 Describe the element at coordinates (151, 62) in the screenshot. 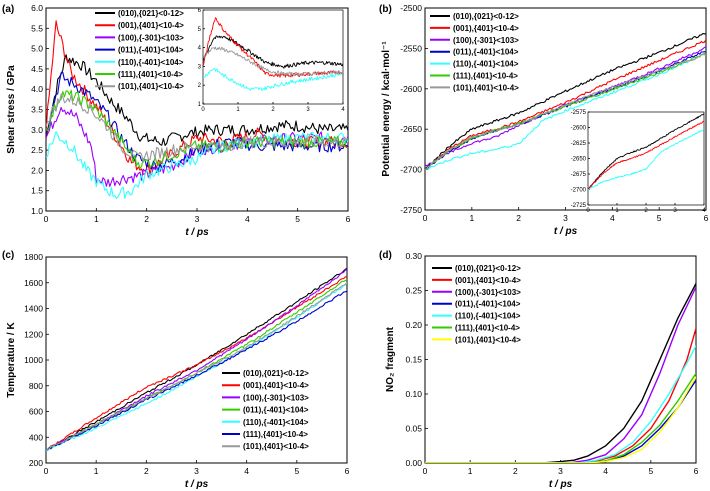

I see `legend-entry: (110),{-401}<104>` at that location.